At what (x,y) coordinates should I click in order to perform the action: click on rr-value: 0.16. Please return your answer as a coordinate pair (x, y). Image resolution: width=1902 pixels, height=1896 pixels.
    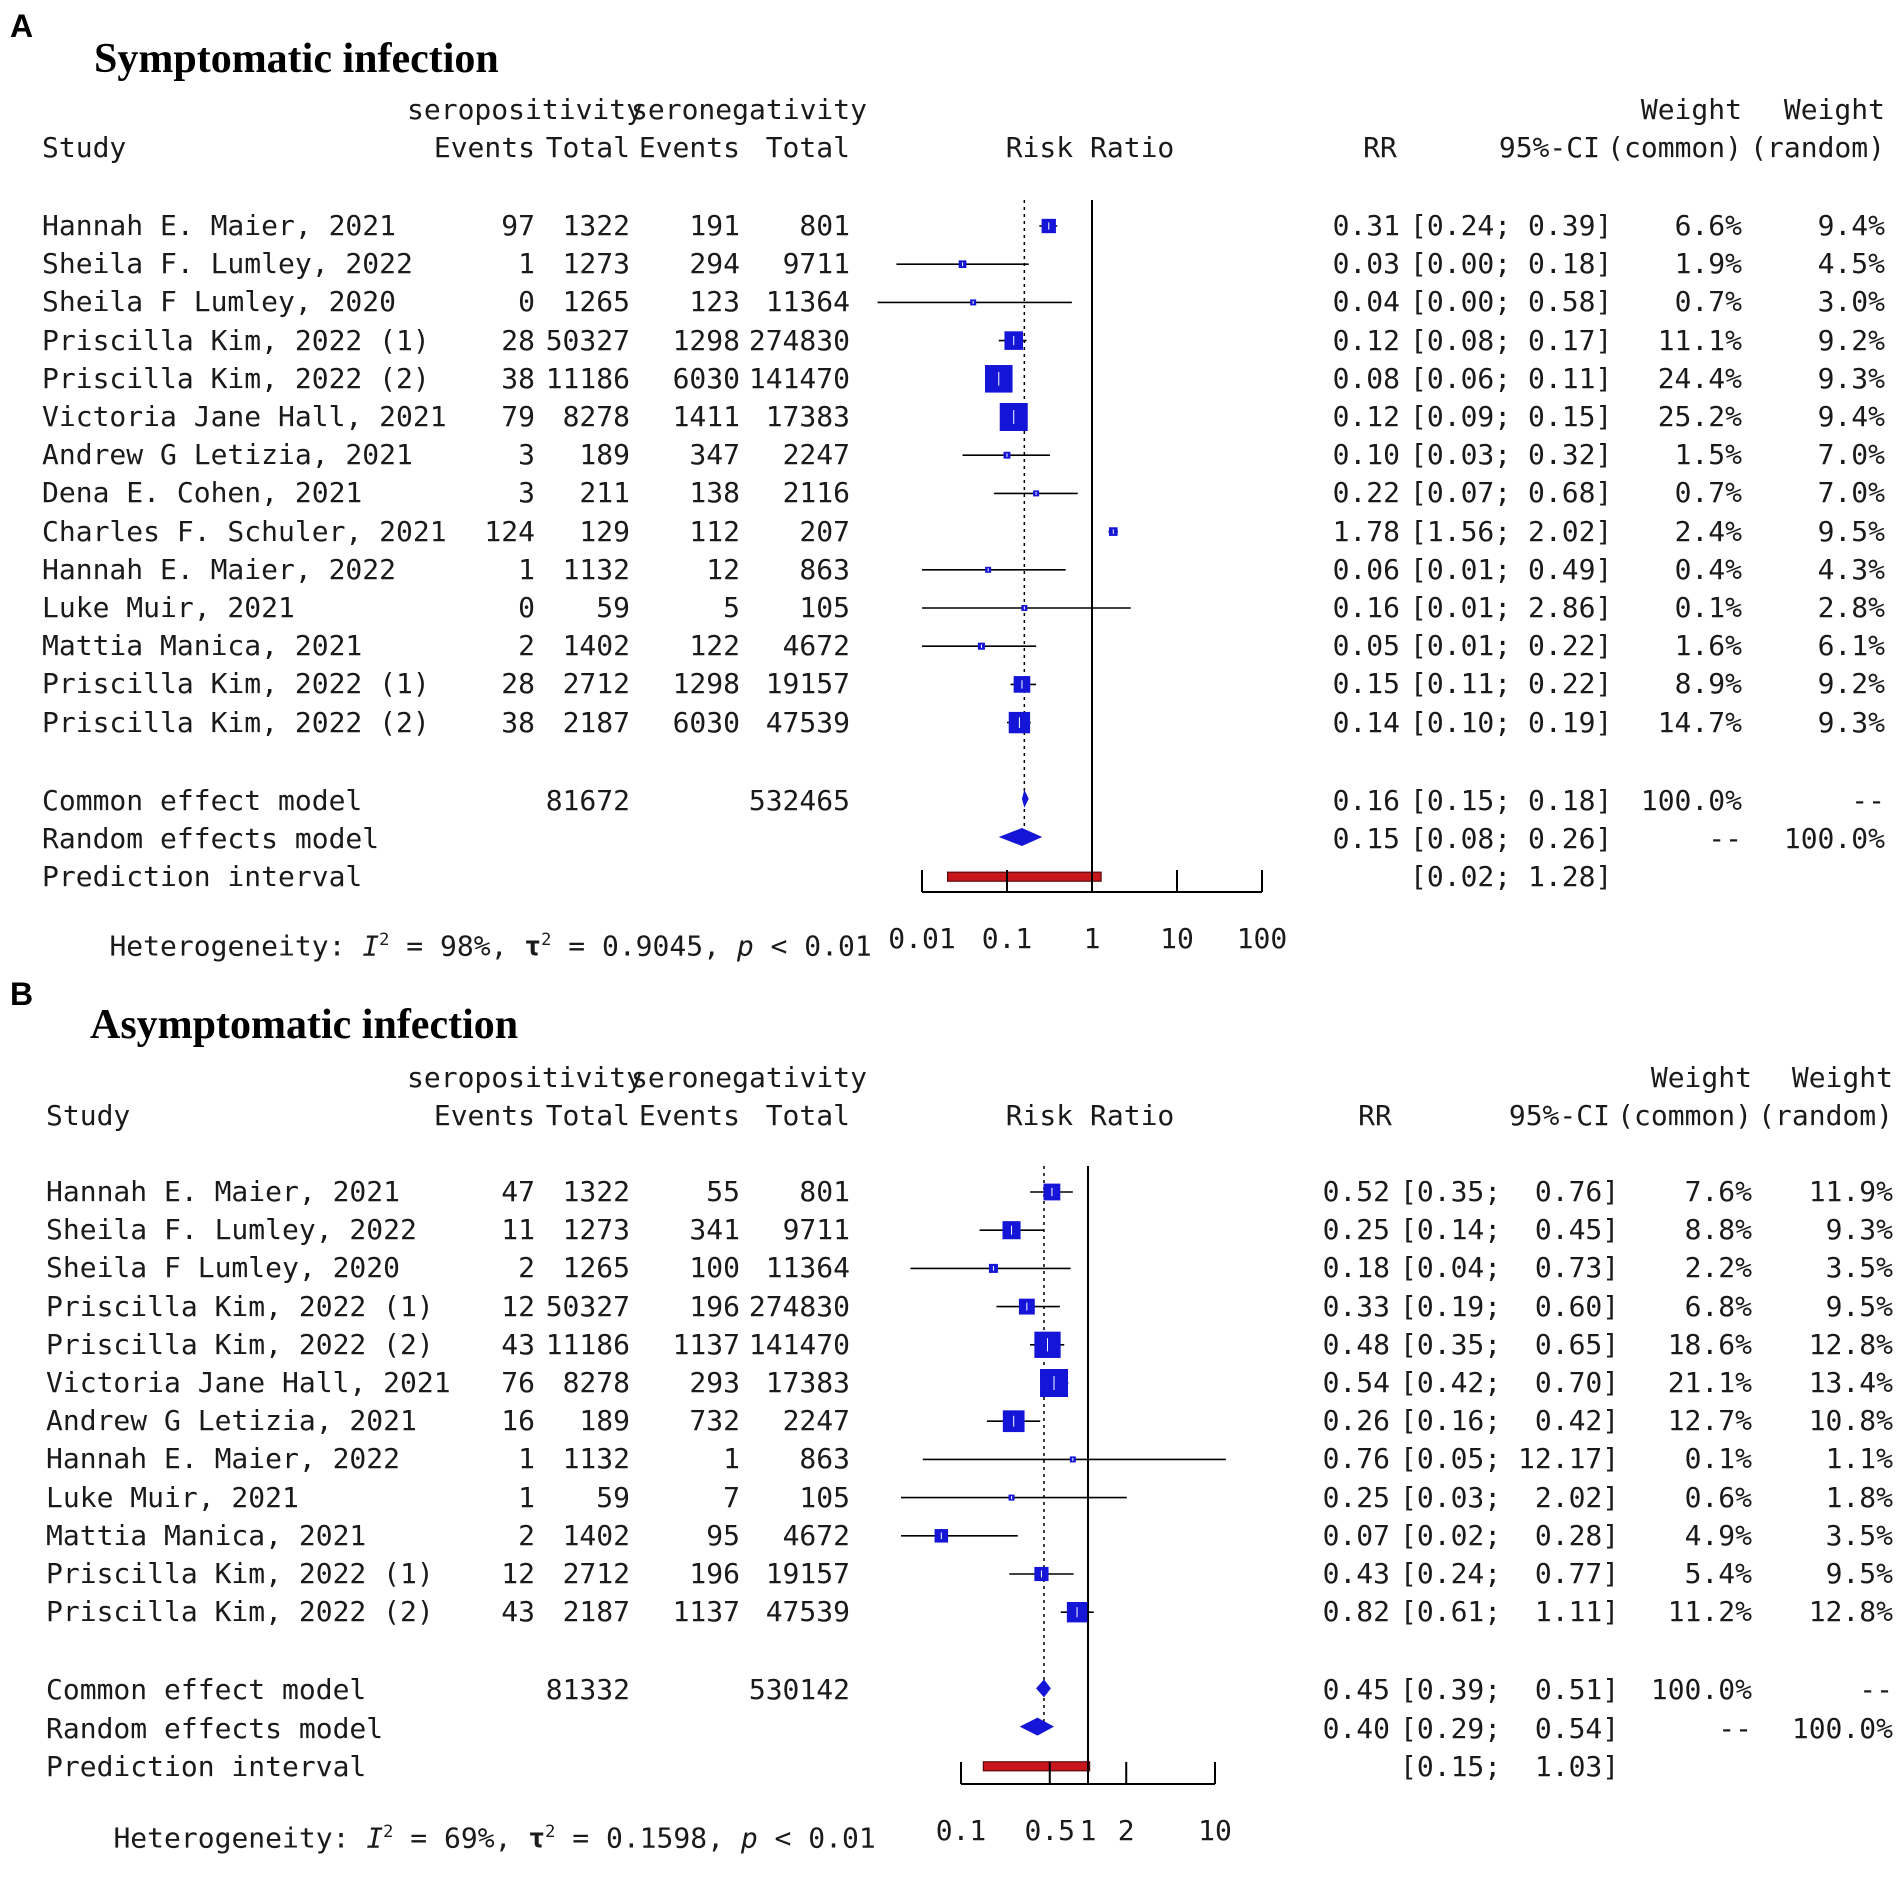
    Looking at the image, I should click on (1366, 607).